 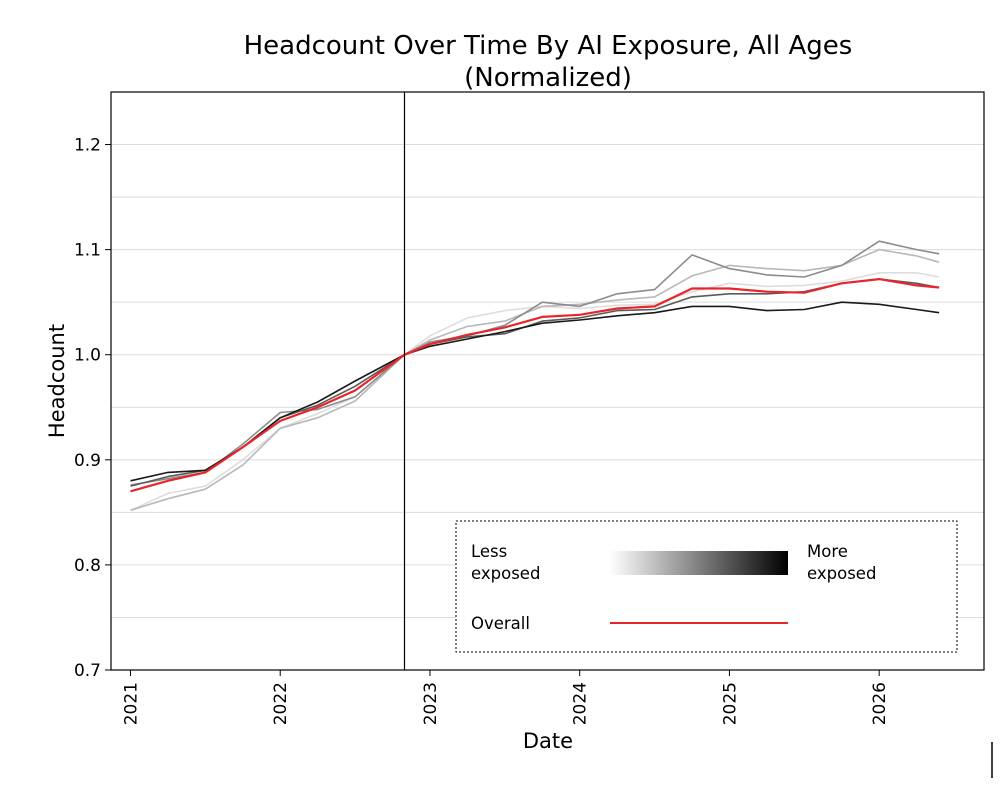 What do you see at coordinates (880, 703) in the screenshot?
I see `x-tick-label: 2026` at bounding box center [880, 703].